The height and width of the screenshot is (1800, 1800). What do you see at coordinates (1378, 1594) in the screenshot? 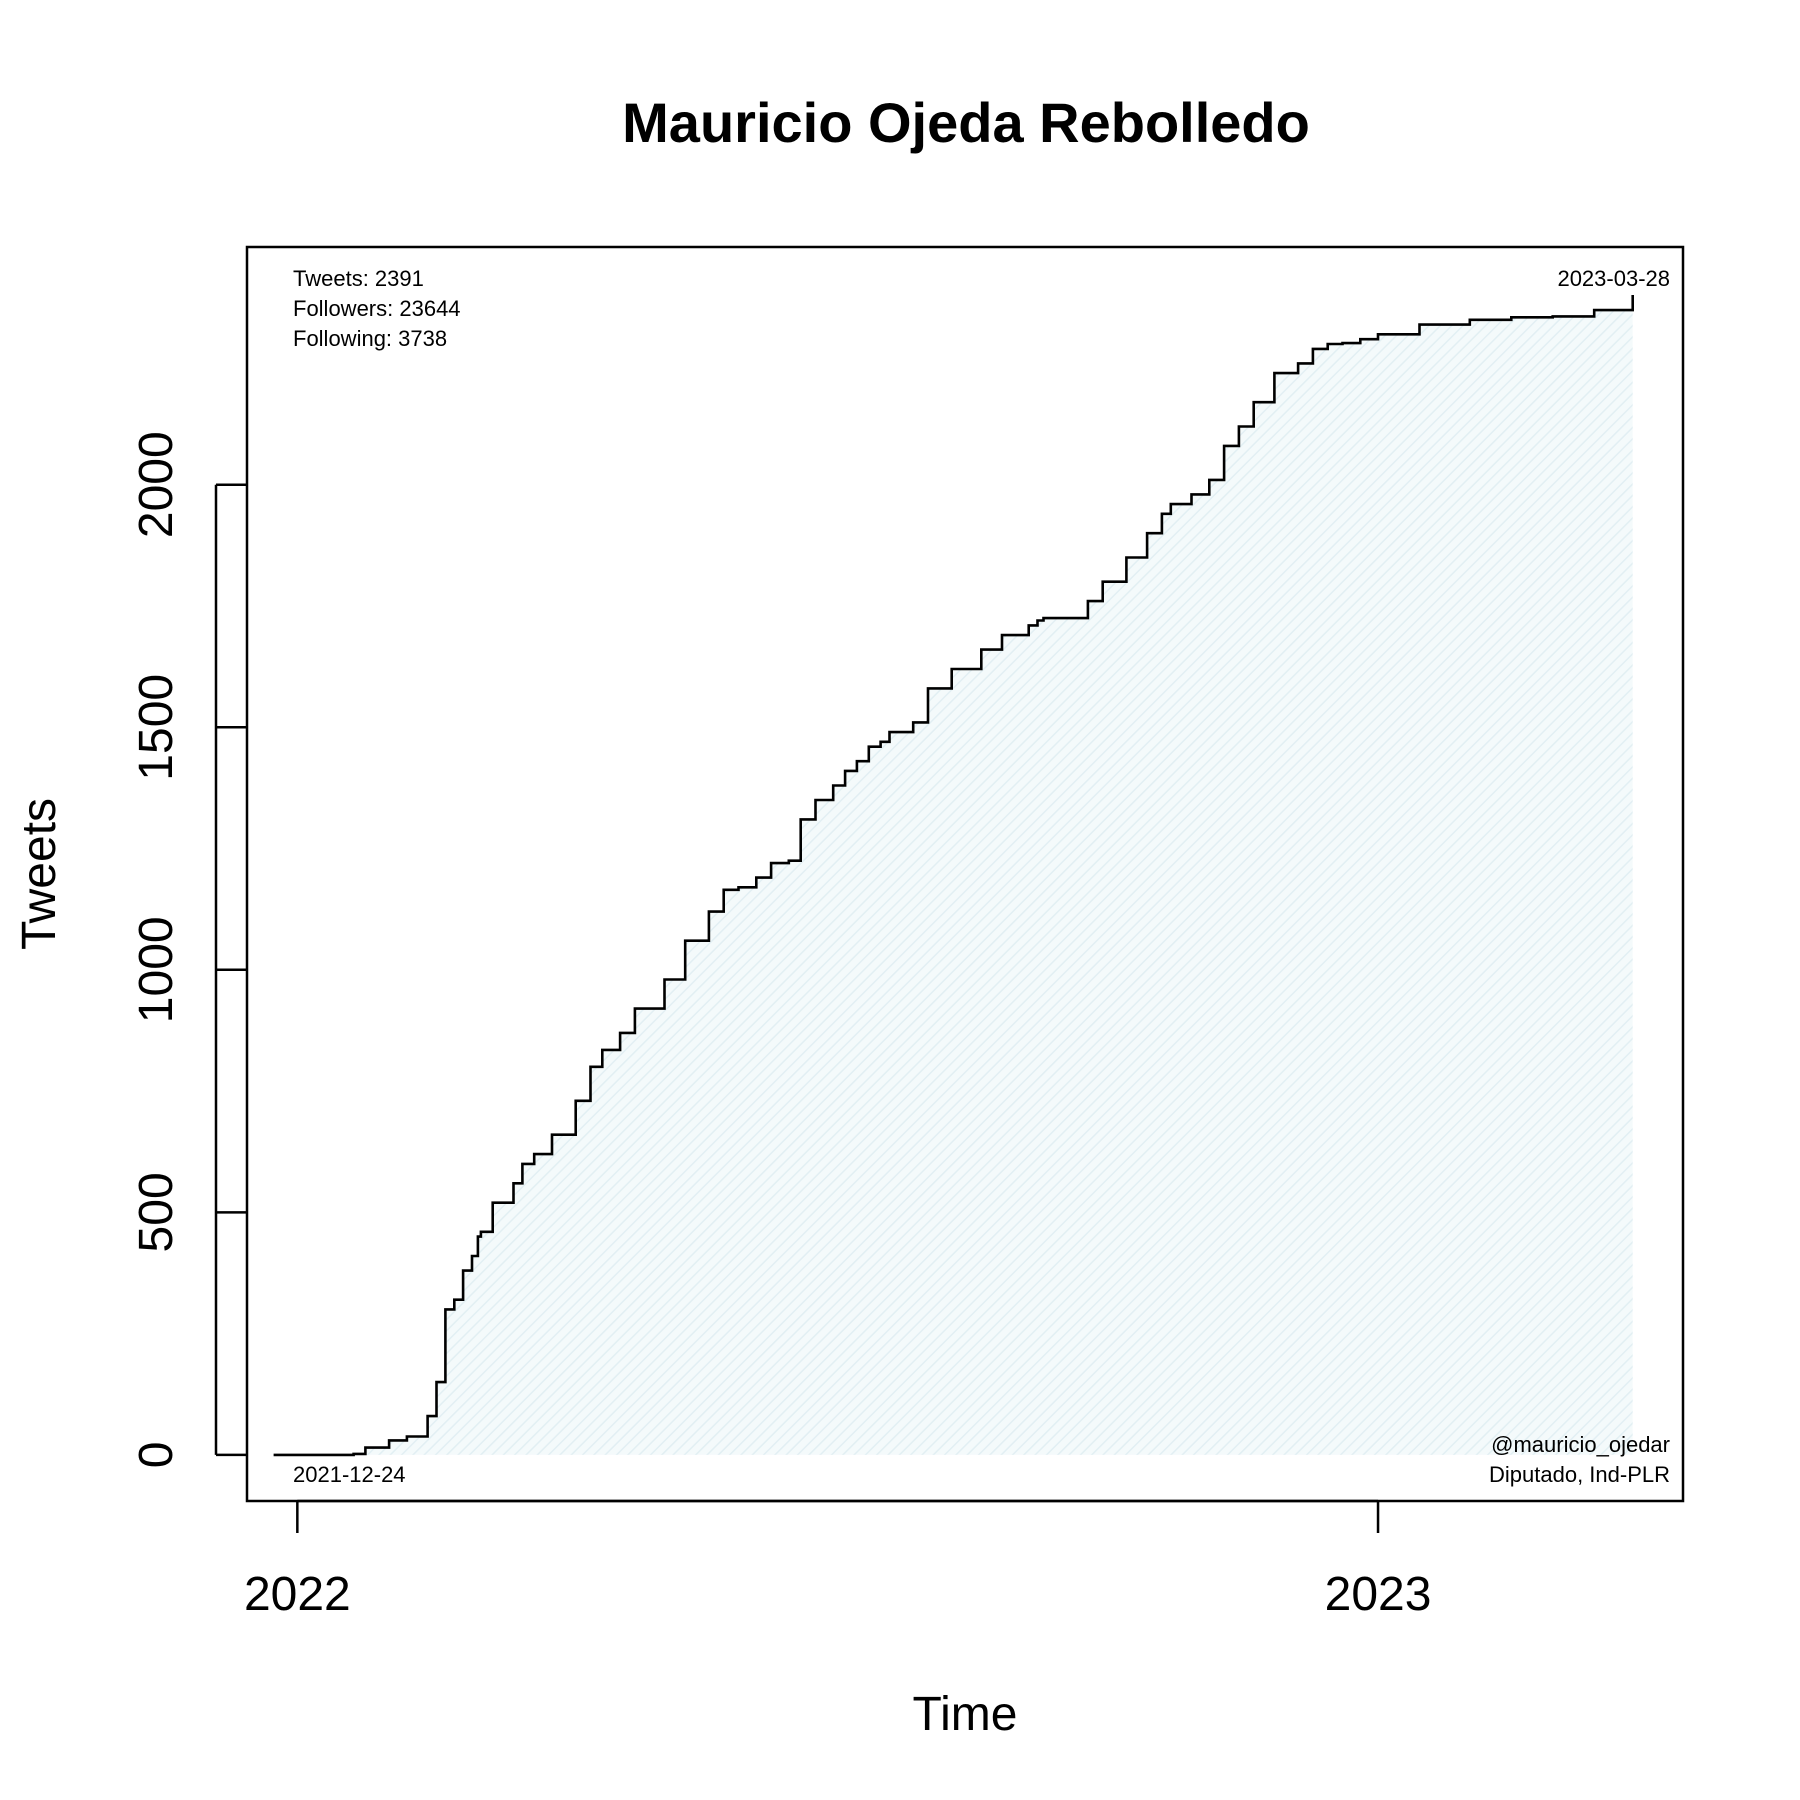
I see `x-tick-label: 2023` at bounding box center [1378, 1594].